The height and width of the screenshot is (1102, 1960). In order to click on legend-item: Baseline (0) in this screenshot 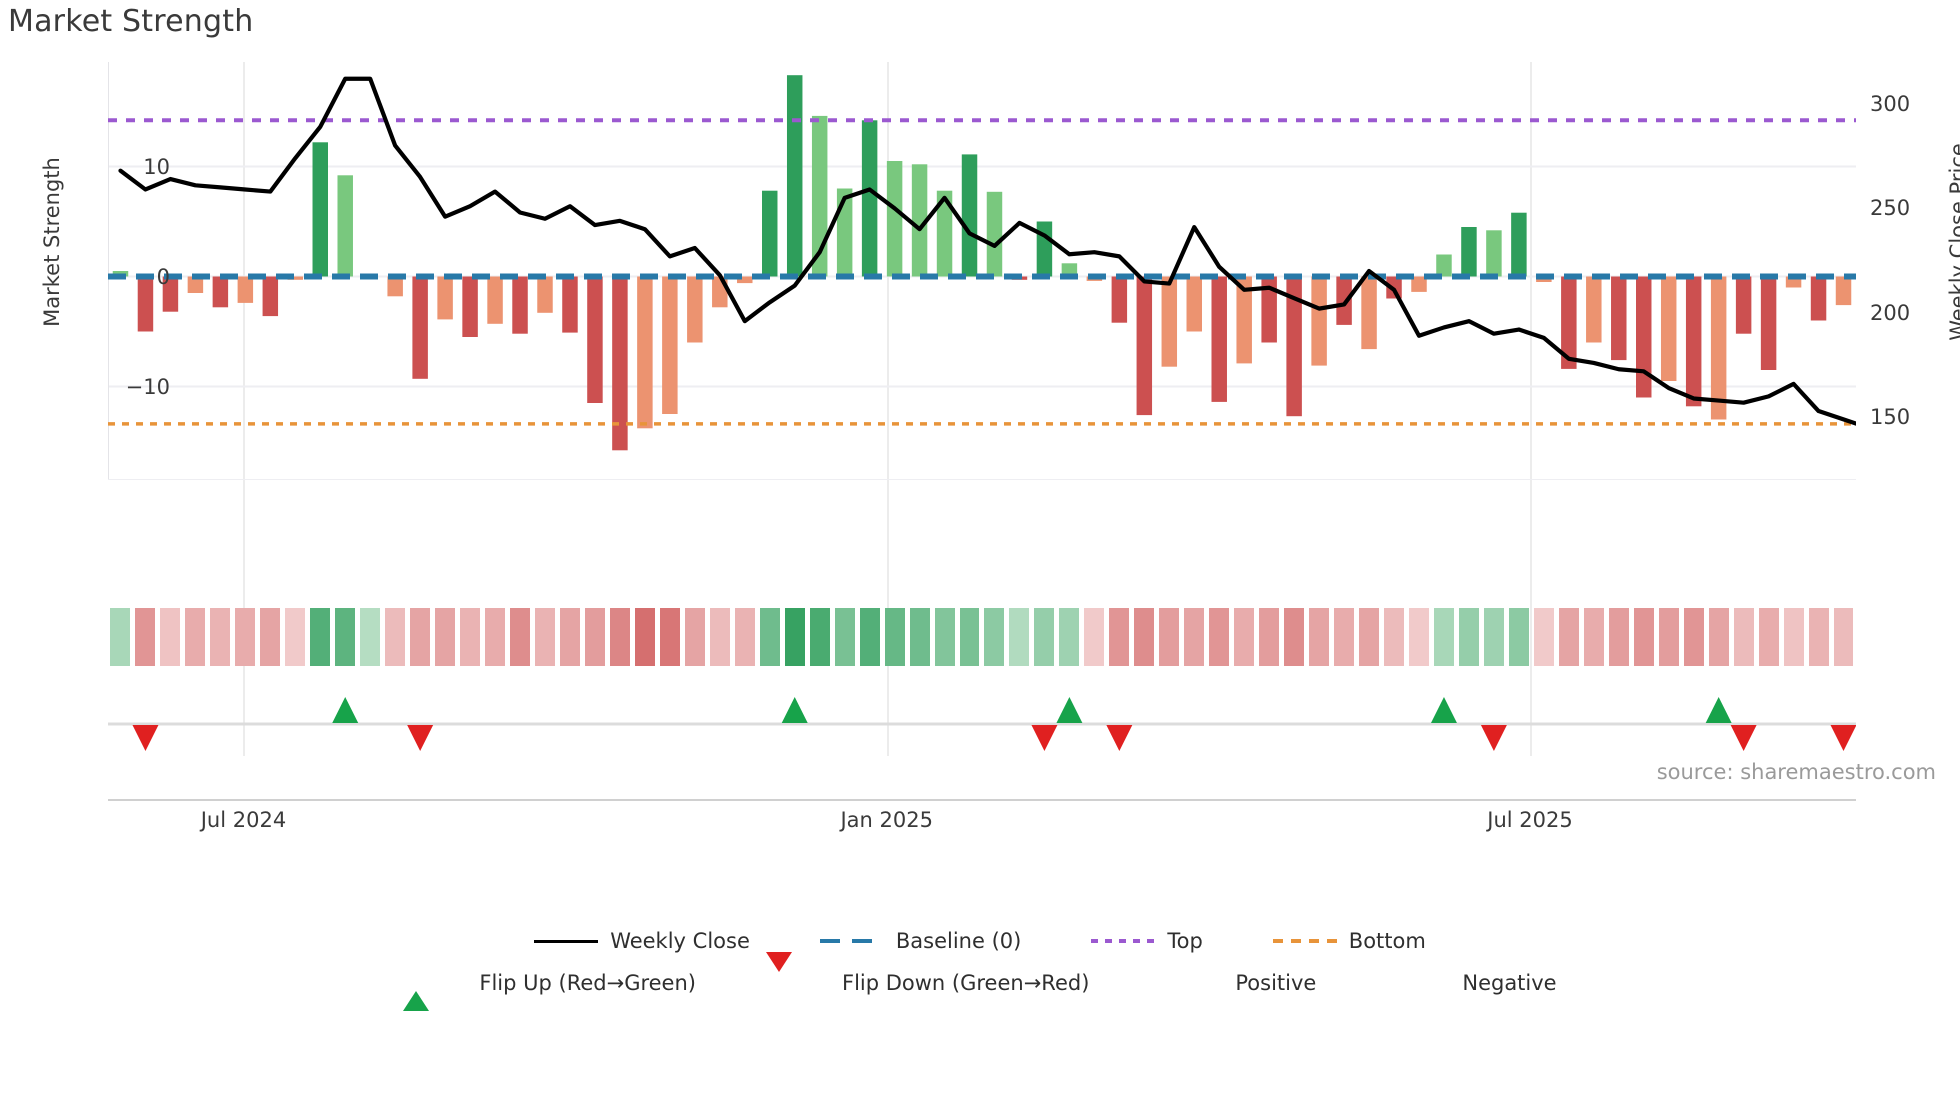, I will do `click(920, 941)`.